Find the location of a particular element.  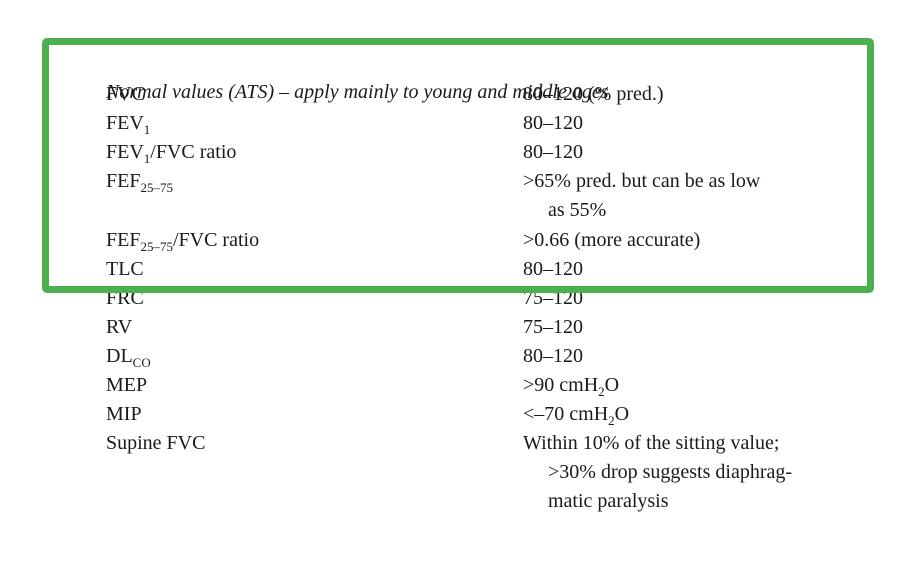

text-segment: RV is located at coordinates (119, 326).